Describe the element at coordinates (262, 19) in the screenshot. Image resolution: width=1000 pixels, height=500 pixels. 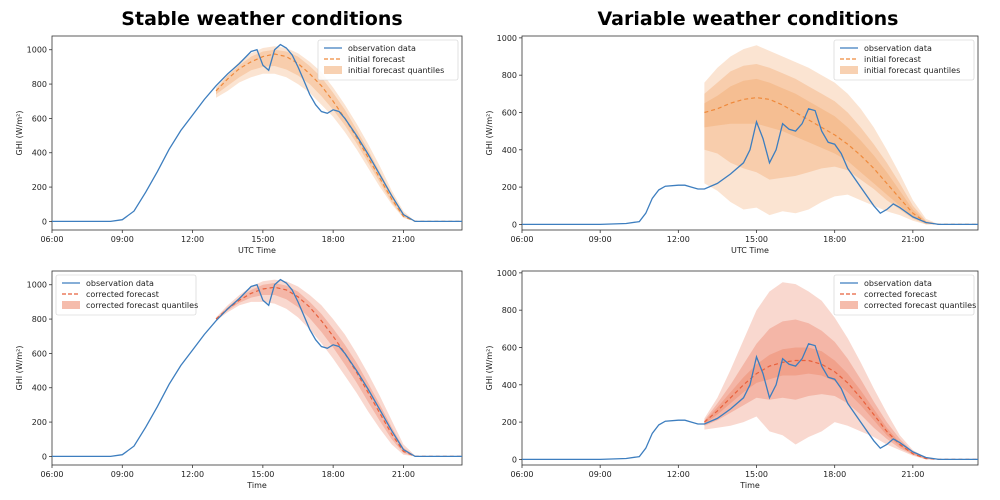
I see `column-title-stable: Stable weather conditions` at that location.